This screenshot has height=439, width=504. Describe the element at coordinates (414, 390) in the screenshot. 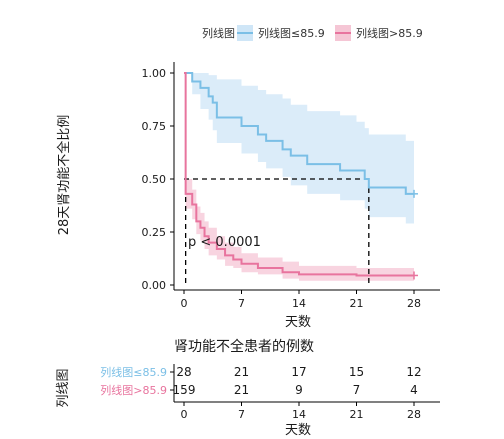

I see `risk-count-cell: 4` at that location.